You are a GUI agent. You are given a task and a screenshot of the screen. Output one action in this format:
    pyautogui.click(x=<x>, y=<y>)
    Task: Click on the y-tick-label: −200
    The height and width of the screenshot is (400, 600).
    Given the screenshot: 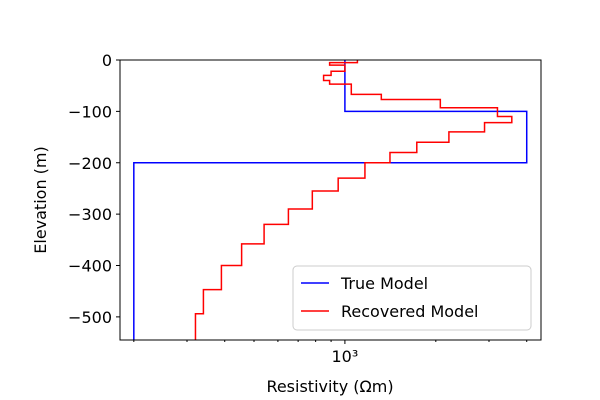 What is the action you would take?
    pyautogui.click(x=90, y=163)
    